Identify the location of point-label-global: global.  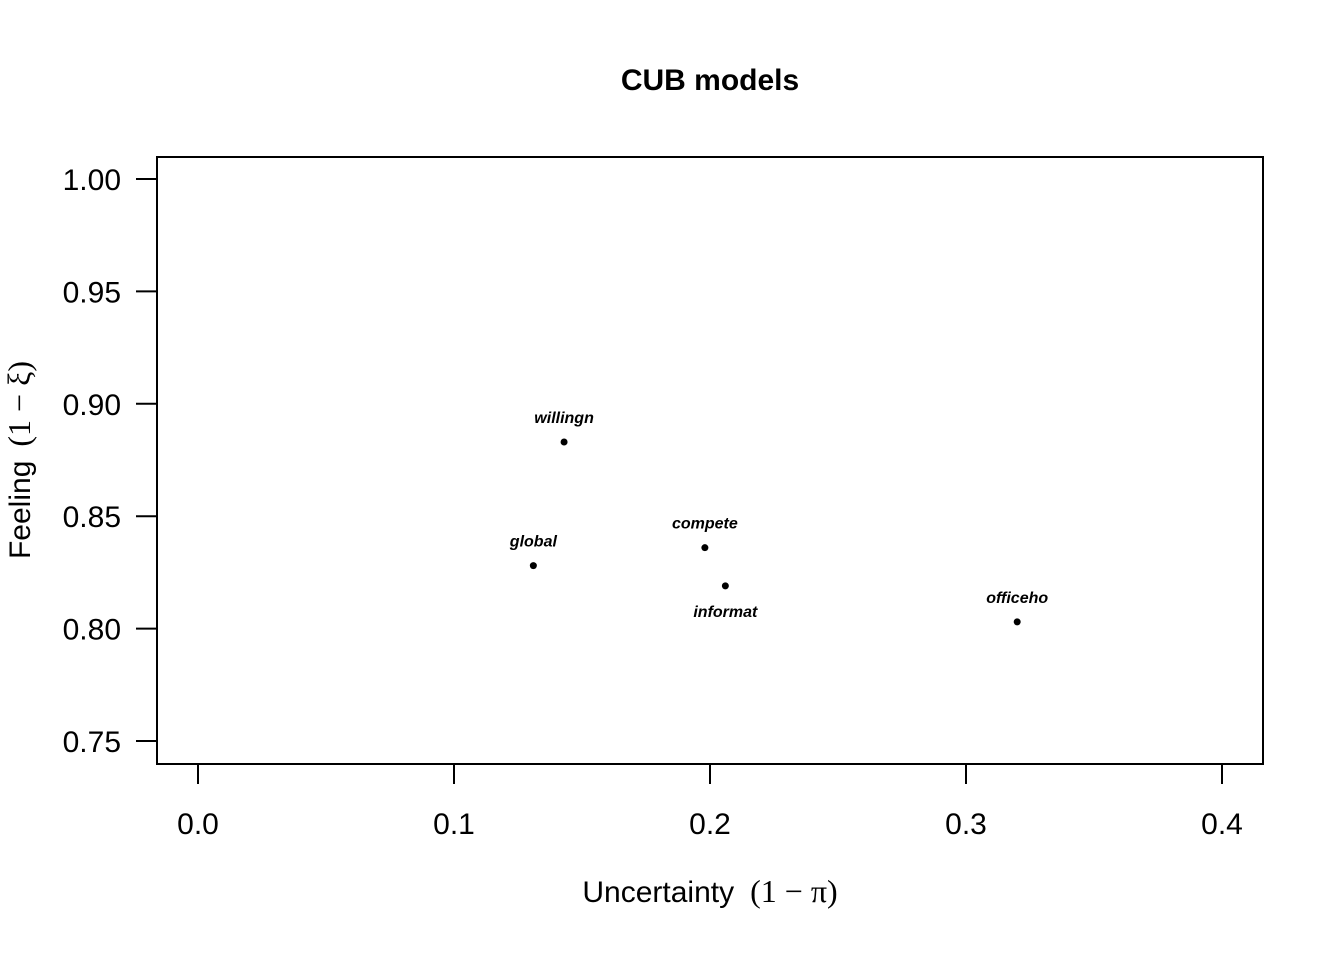
(533, 542).